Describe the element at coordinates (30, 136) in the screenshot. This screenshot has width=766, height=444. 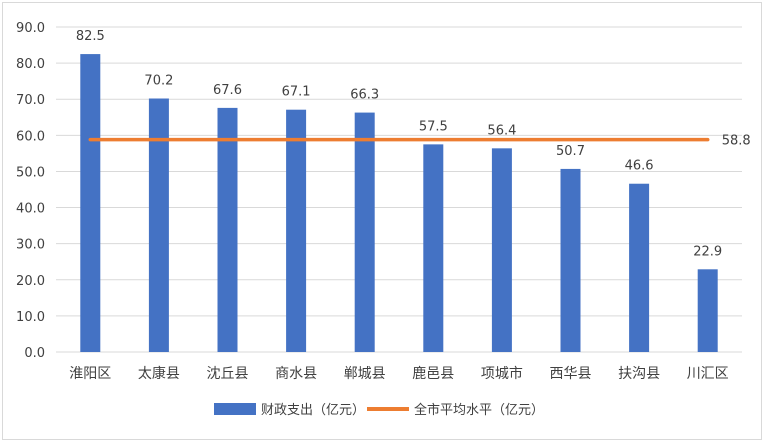
I see `y-tick-label: 60.0` at that location.